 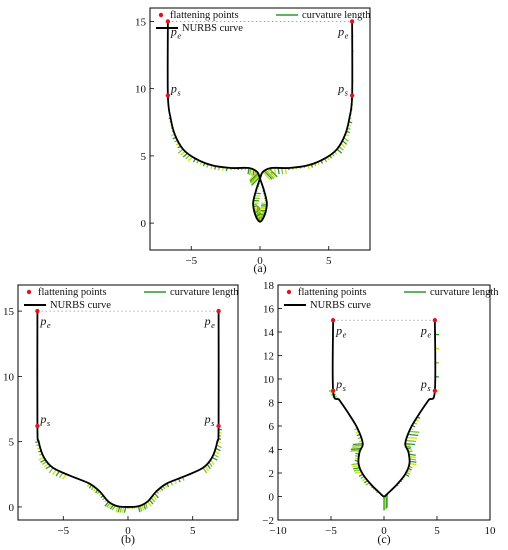 I want to click on y-tick-label: 10, so click(x=269, y=380).